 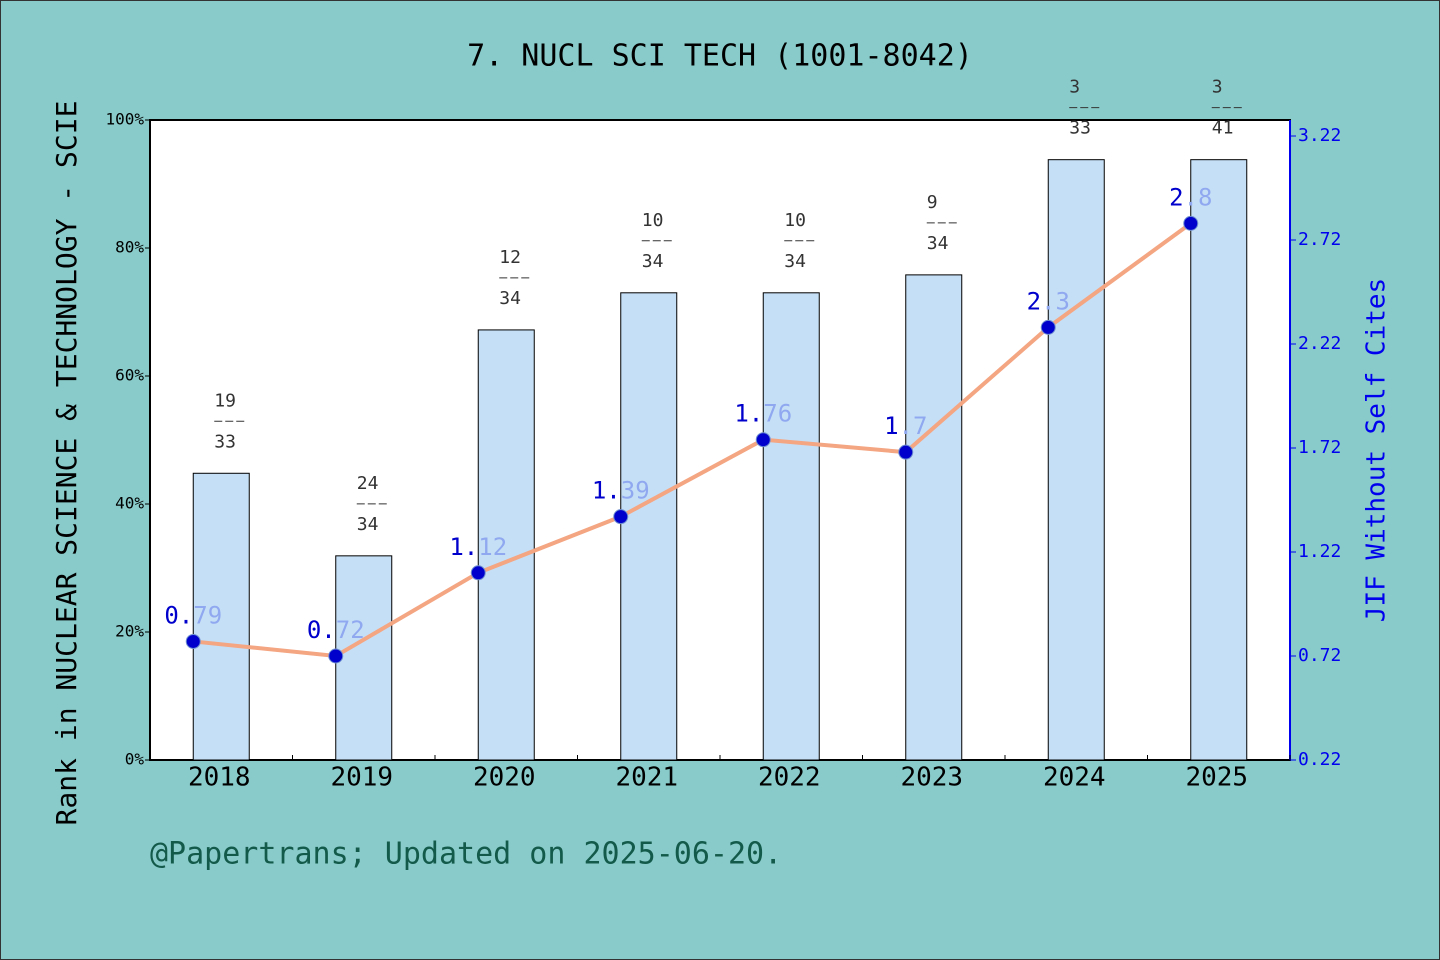 What do you see at coordinates (1319, 551) in the screenshot?
I see `y2-tick-label: 1.22` at bounding box center [1319, 551].